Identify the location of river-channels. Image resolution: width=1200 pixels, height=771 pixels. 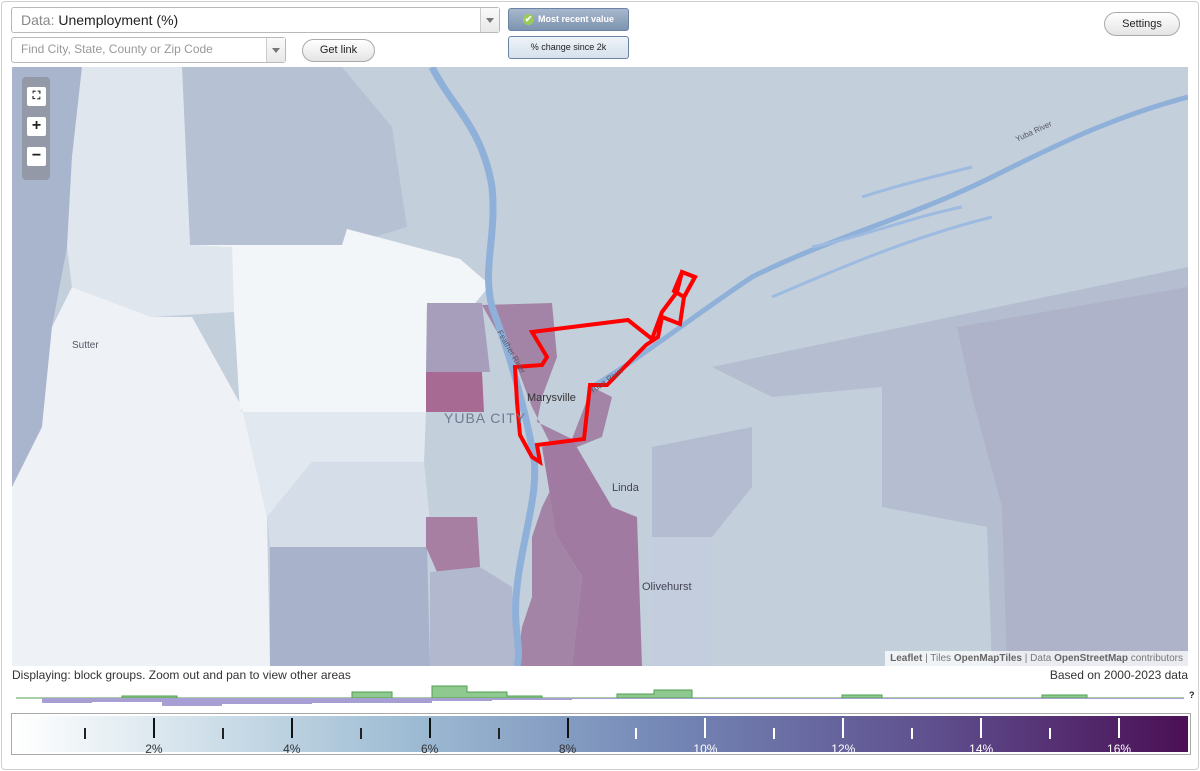
(882, 232).